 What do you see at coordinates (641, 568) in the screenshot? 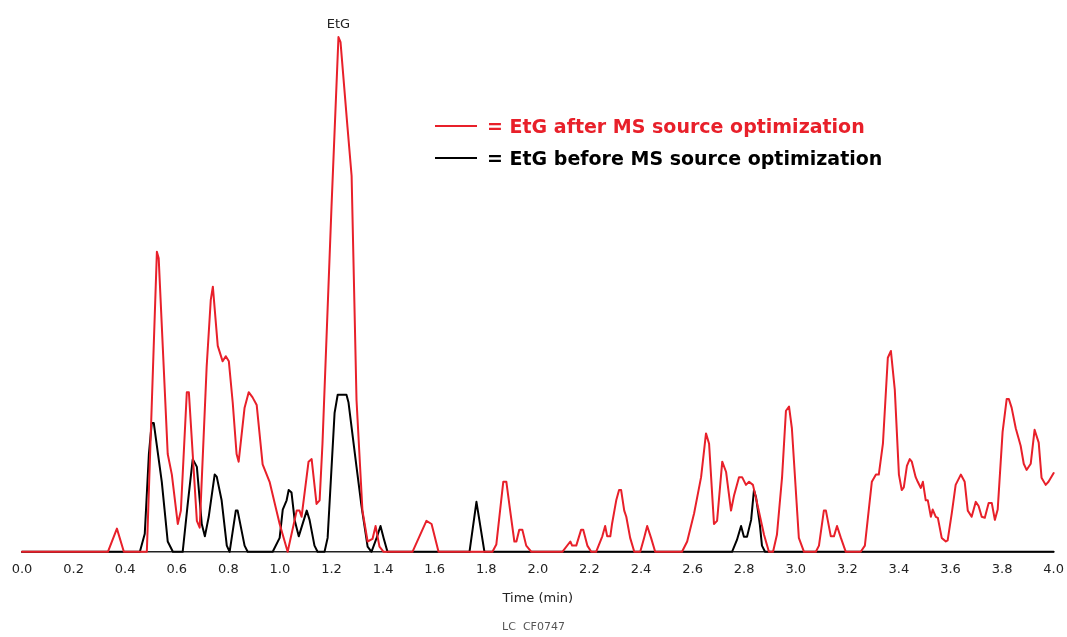
I see `x-tick-label: 2.4` at bounding box center [641, 568].